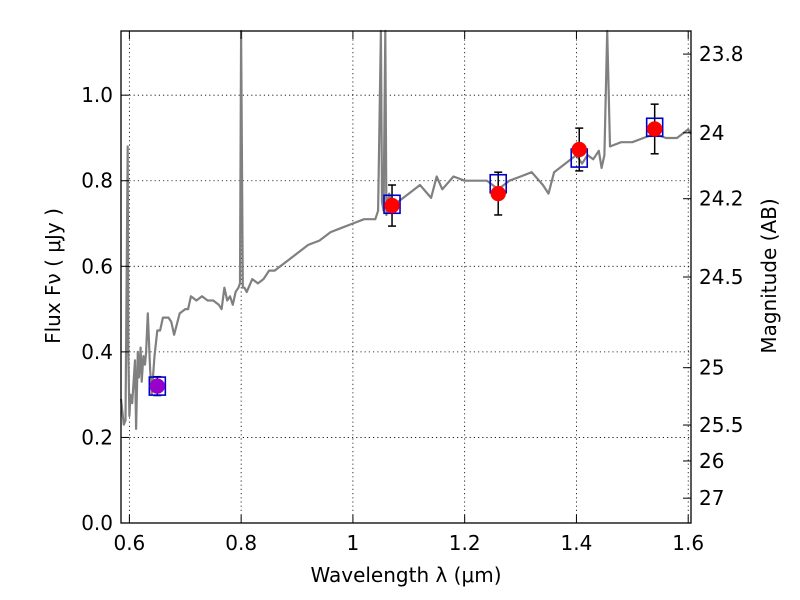  I want to click on y2-tick-label: 25.5, so click(721, 425).